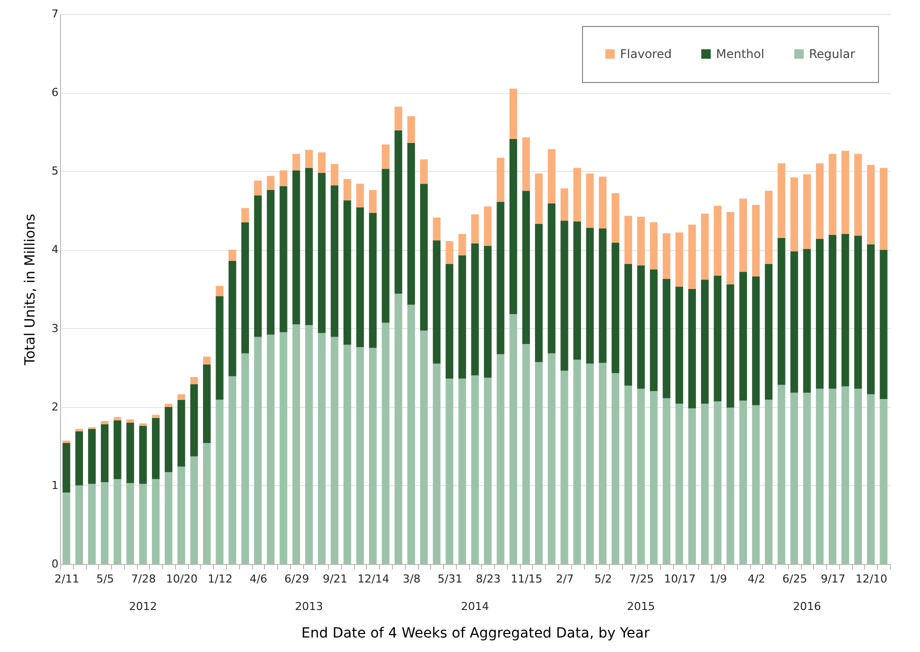 This screenshot has width=920, height=652. I want to click on text: 2016, so click(807, 606).